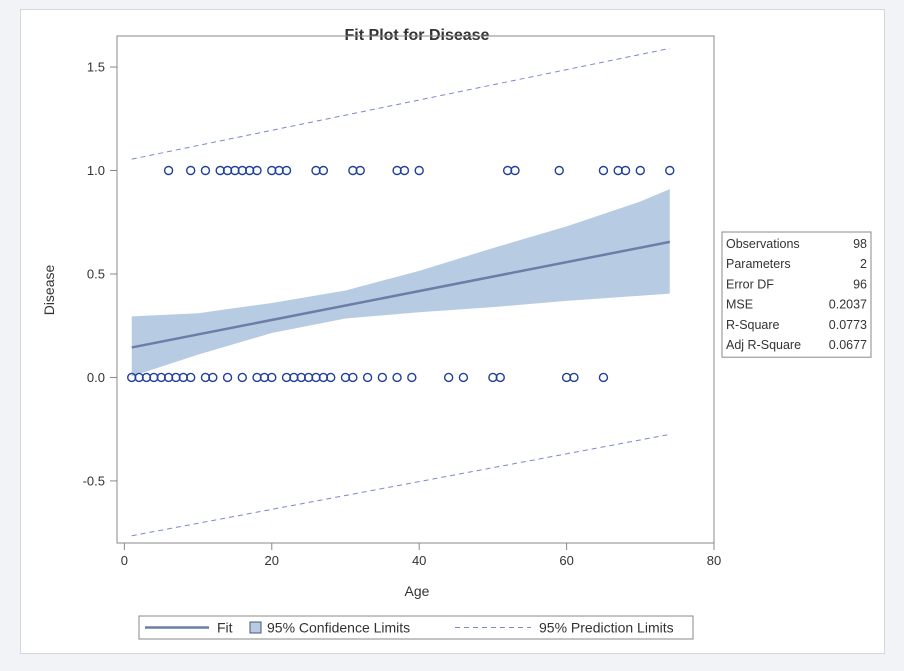  I want to click on x-tick-label: 60, so click(566, 560).